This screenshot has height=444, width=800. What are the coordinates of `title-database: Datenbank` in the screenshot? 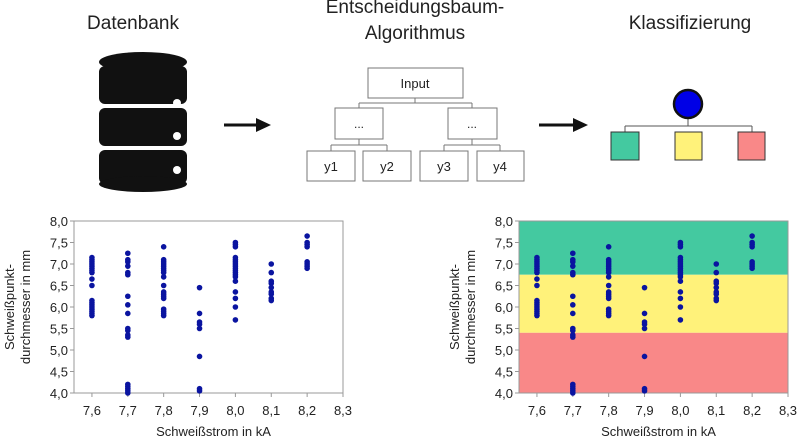 It's located at (133, 23).